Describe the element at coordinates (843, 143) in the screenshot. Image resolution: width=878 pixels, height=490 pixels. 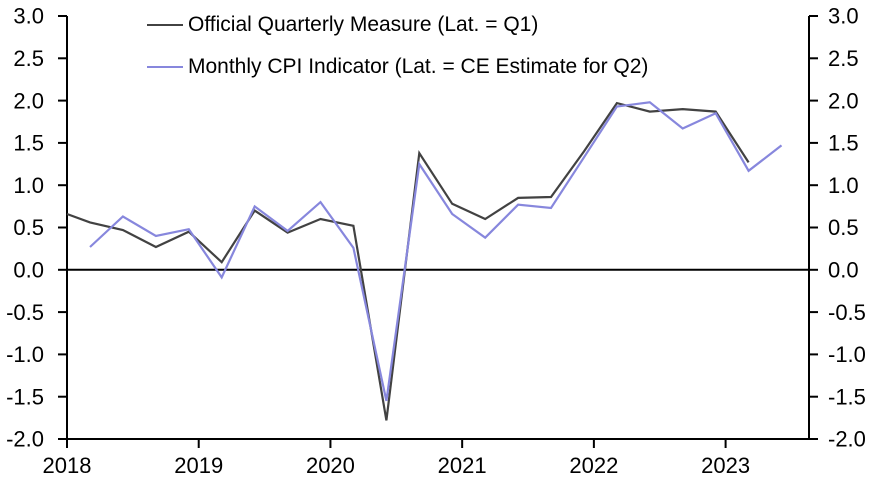
I see `y-tick-label-right: 1.5` at that location.